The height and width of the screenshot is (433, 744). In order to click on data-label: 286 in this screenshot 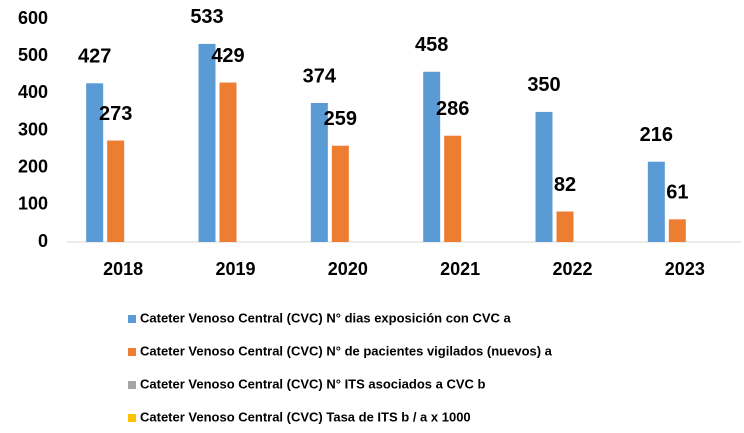, I will do `click(452, 109)`.